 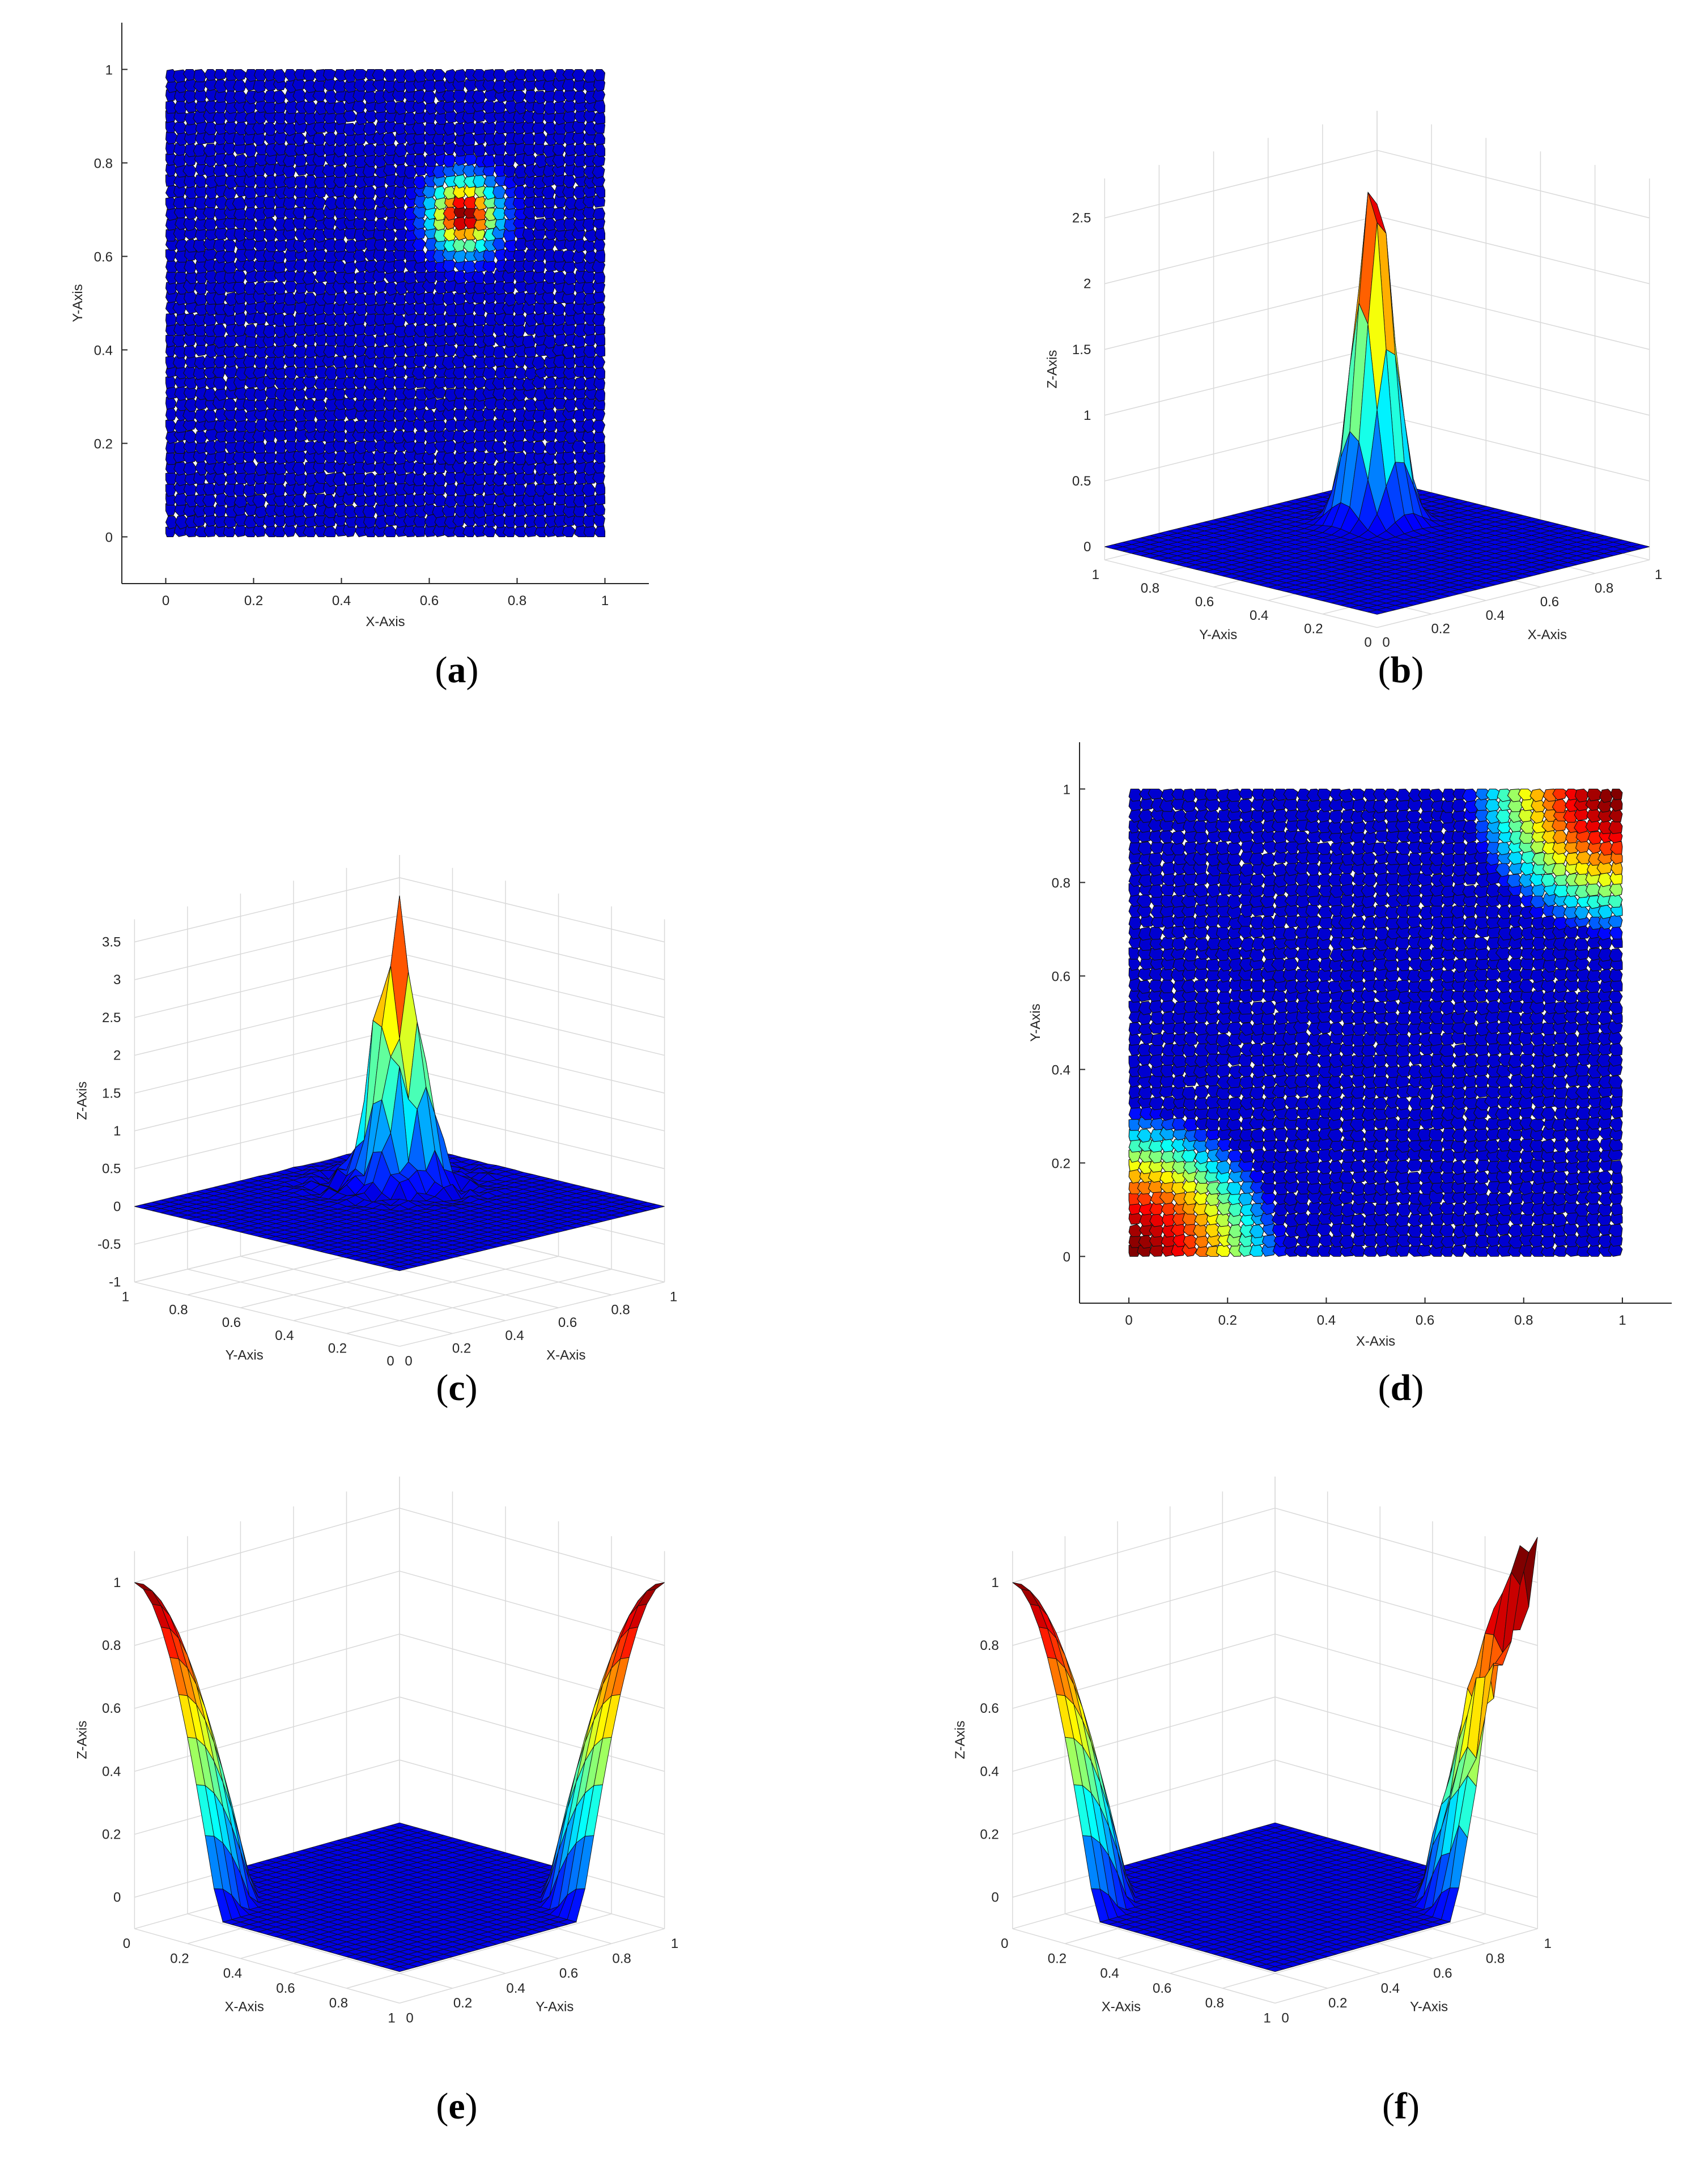 I want to click on z-tick-label: 3, so click(x=117, y=980).